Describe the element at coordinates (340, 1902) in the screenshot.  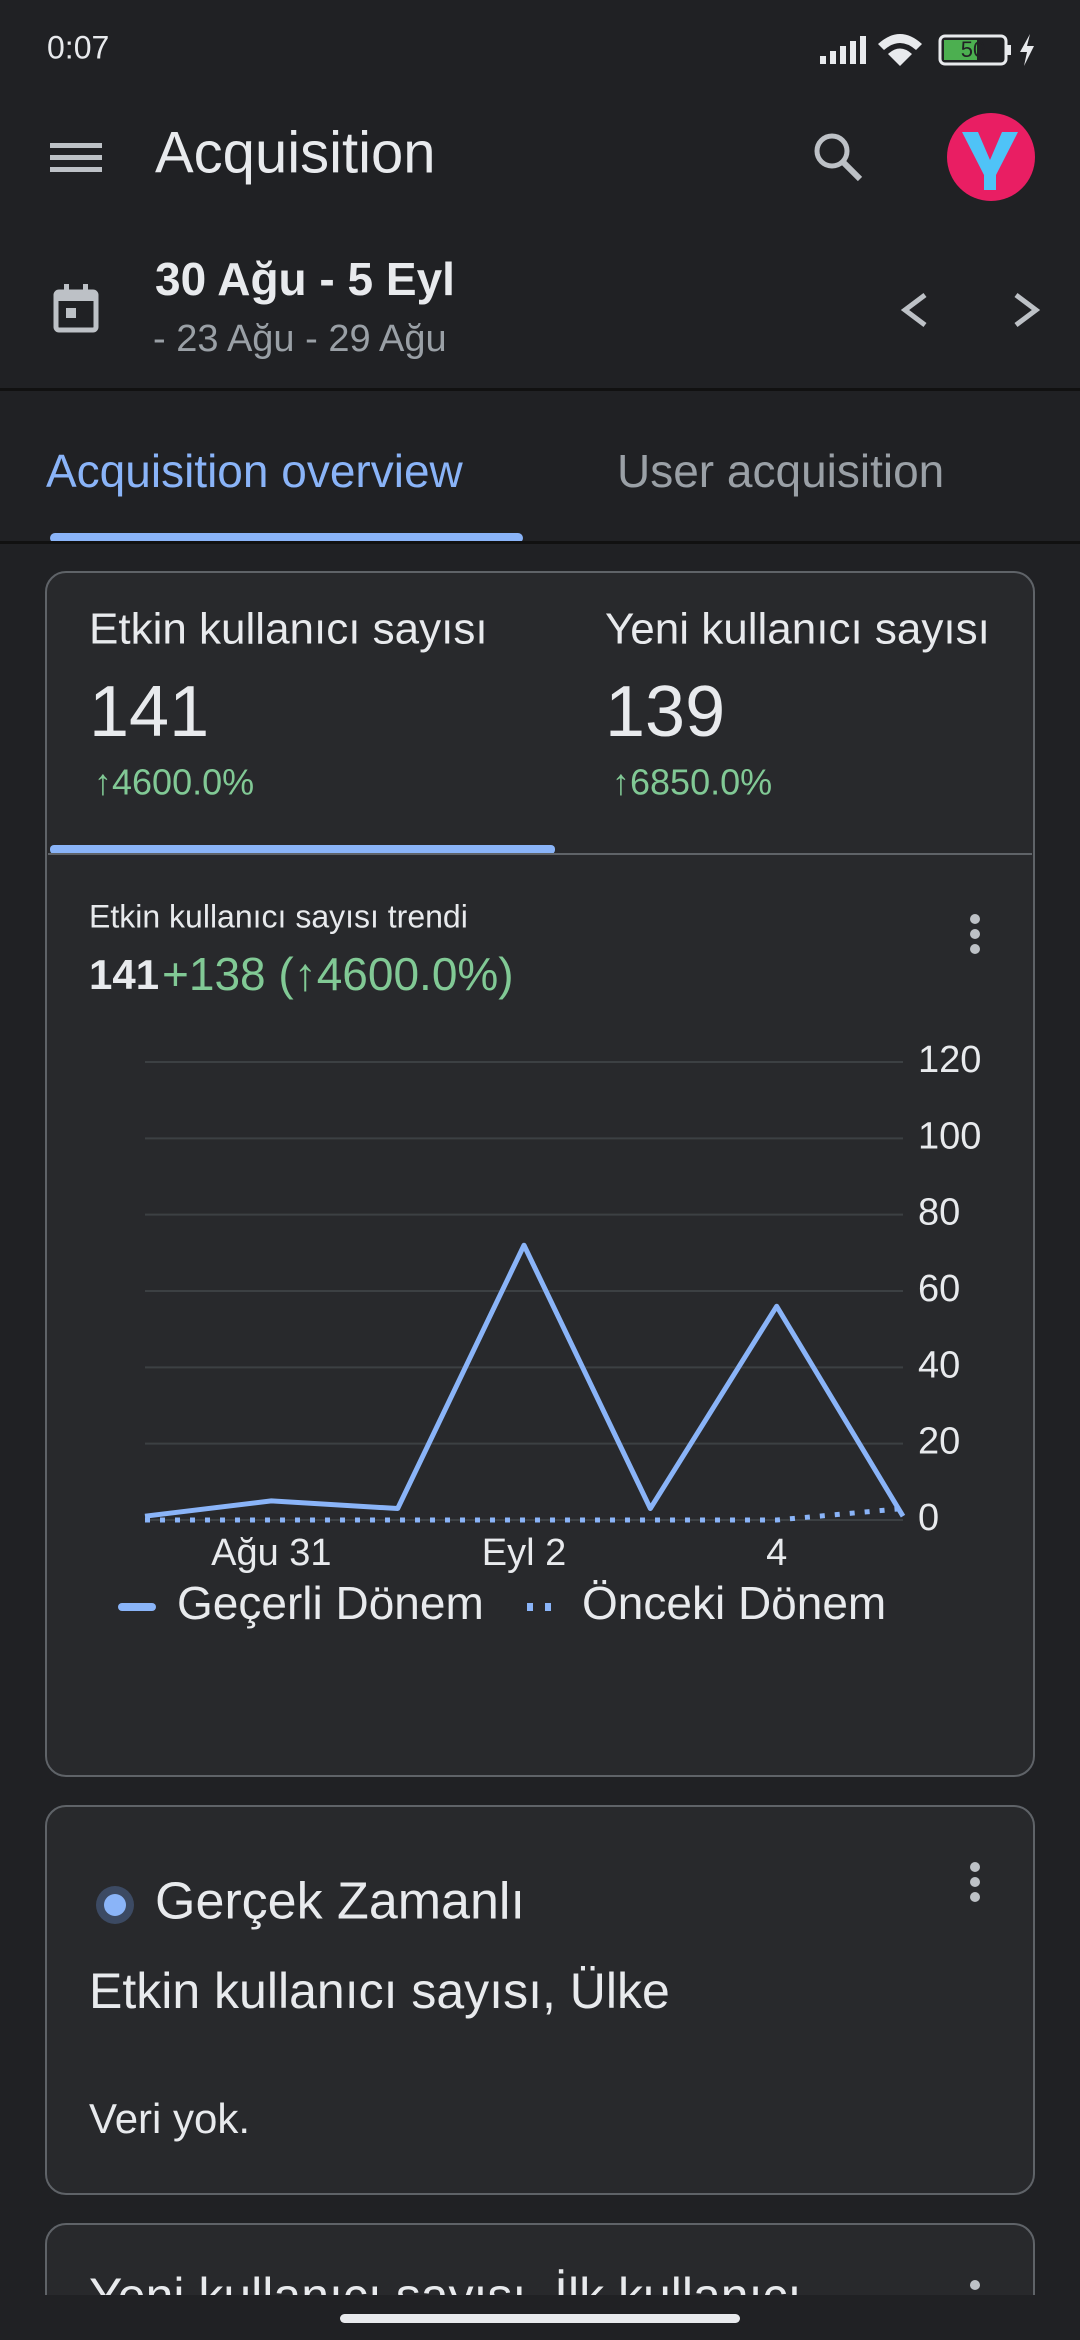
I see `realtime-badge: Gerçek Zamanlı` at that location.